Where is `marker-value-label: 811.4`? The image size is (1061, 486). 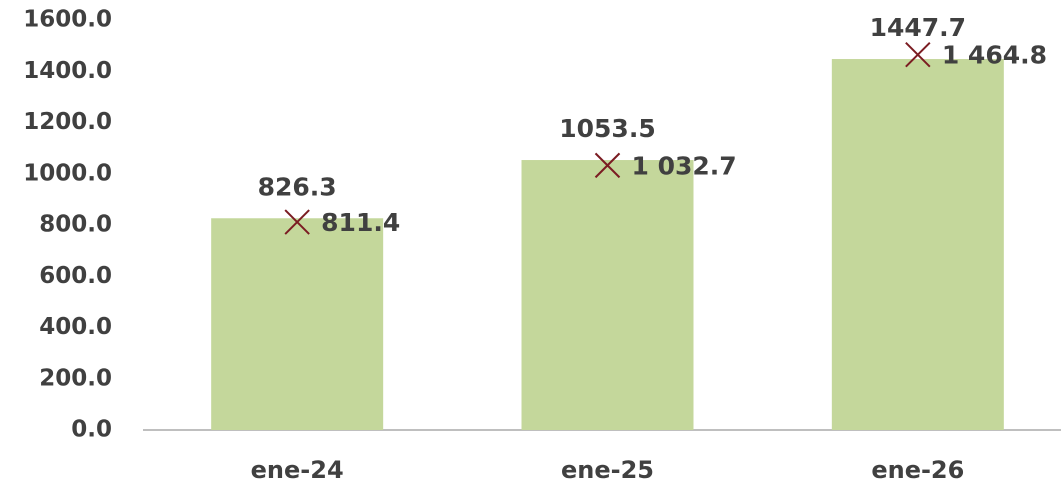
marker-value-label: 811.4 is located at coordinates (360, 222).